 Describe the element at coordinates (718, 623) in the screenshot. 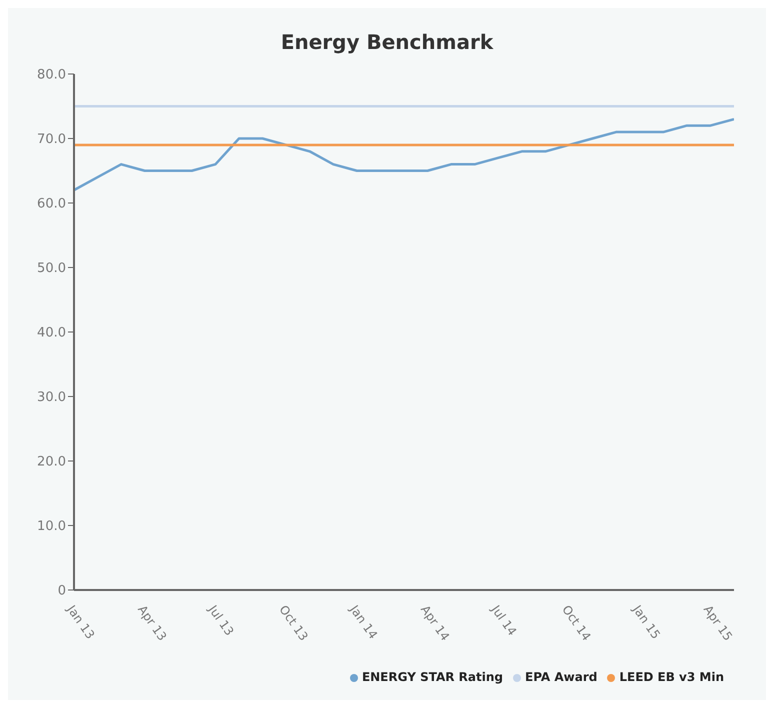

I see `x-tick-label: Apr 15` at that location.